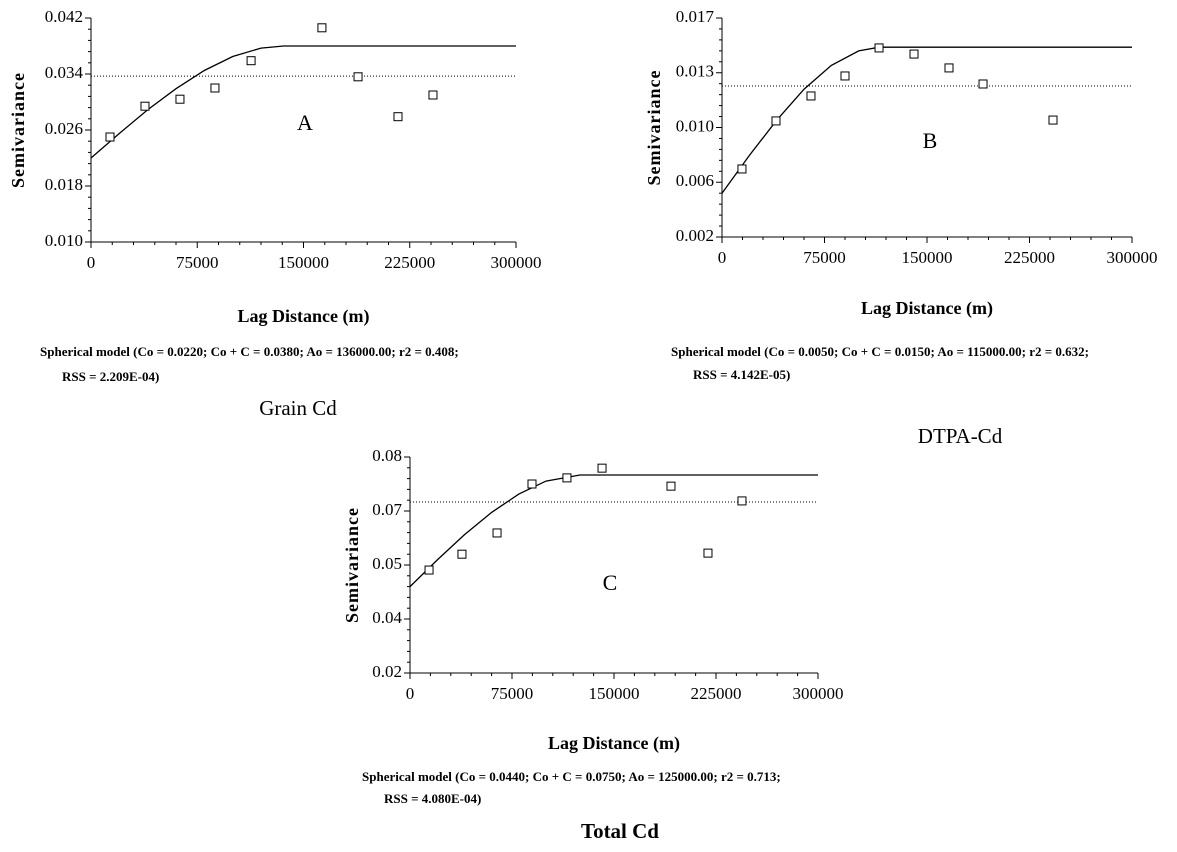 The image size is (1177, 852). Describe the element at coordinates (110, 376) in the screenshot. I see `model-caption: RSS = 2.209E-04)` at that location.